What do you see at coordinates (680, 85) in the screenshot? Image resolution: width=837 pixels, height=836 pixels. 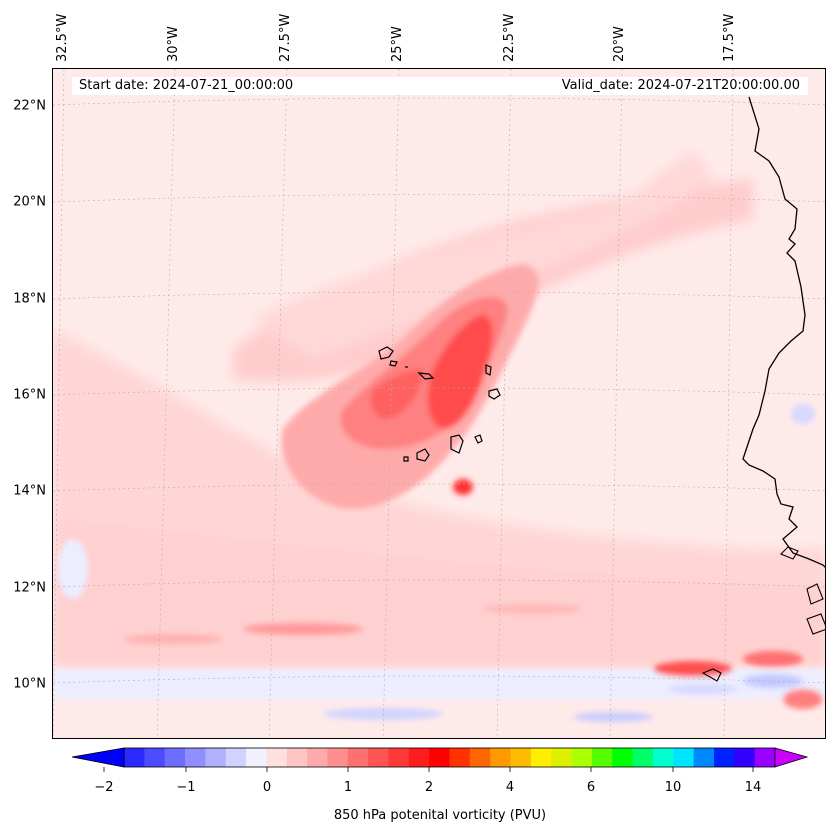 I see `valid-date-label: Valid_date: 2024-07-21T20:00:00.00` at bounding box center [680, 85].